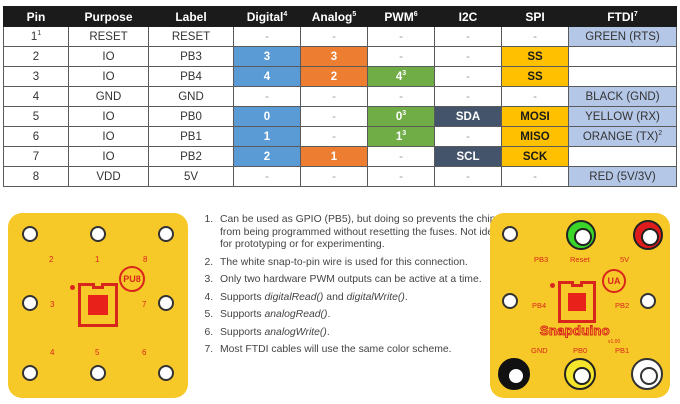  I want to click on table-row: 11 RESET RESET - - - - - GREEN (RTS), so click(340, 36).